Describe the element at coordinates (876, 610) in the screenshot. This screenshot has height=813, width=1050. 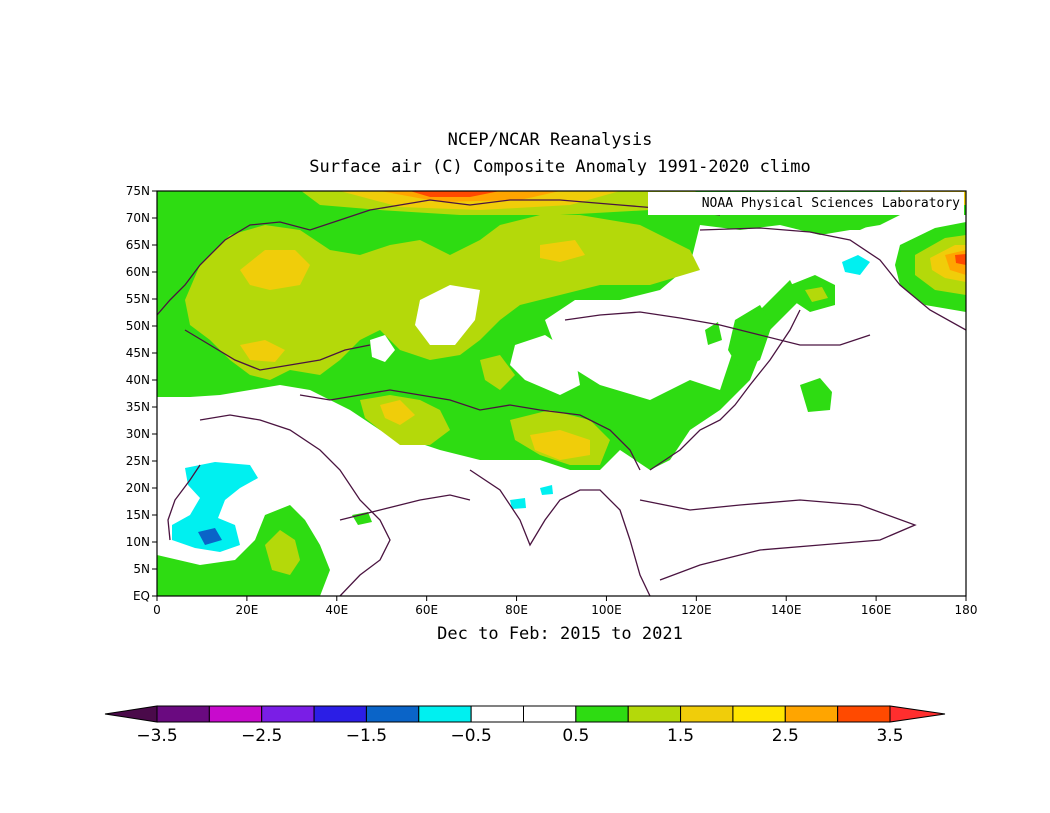
I see `lon-tick-label: 160E` at that location.